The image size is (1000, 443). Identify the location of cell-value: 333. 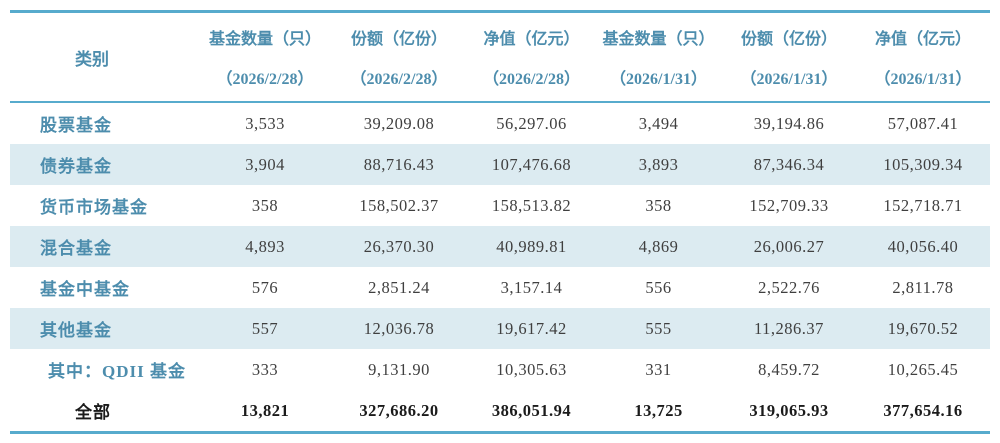
(265, 369).